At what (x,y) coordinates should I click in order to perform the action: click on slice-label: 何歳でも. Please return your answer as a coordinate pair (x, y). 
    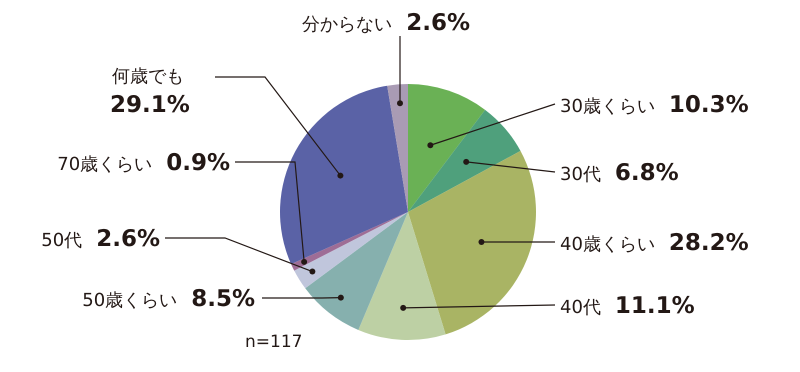
    Looking at the image, I should click on (148, 76).